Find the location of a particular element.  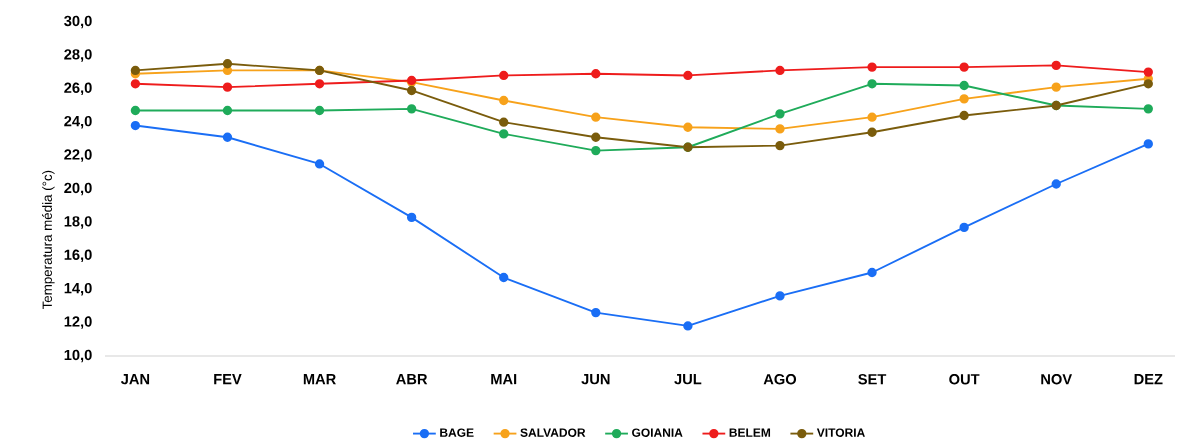

x-tick-label: SET is located at coordinates (872, 379).